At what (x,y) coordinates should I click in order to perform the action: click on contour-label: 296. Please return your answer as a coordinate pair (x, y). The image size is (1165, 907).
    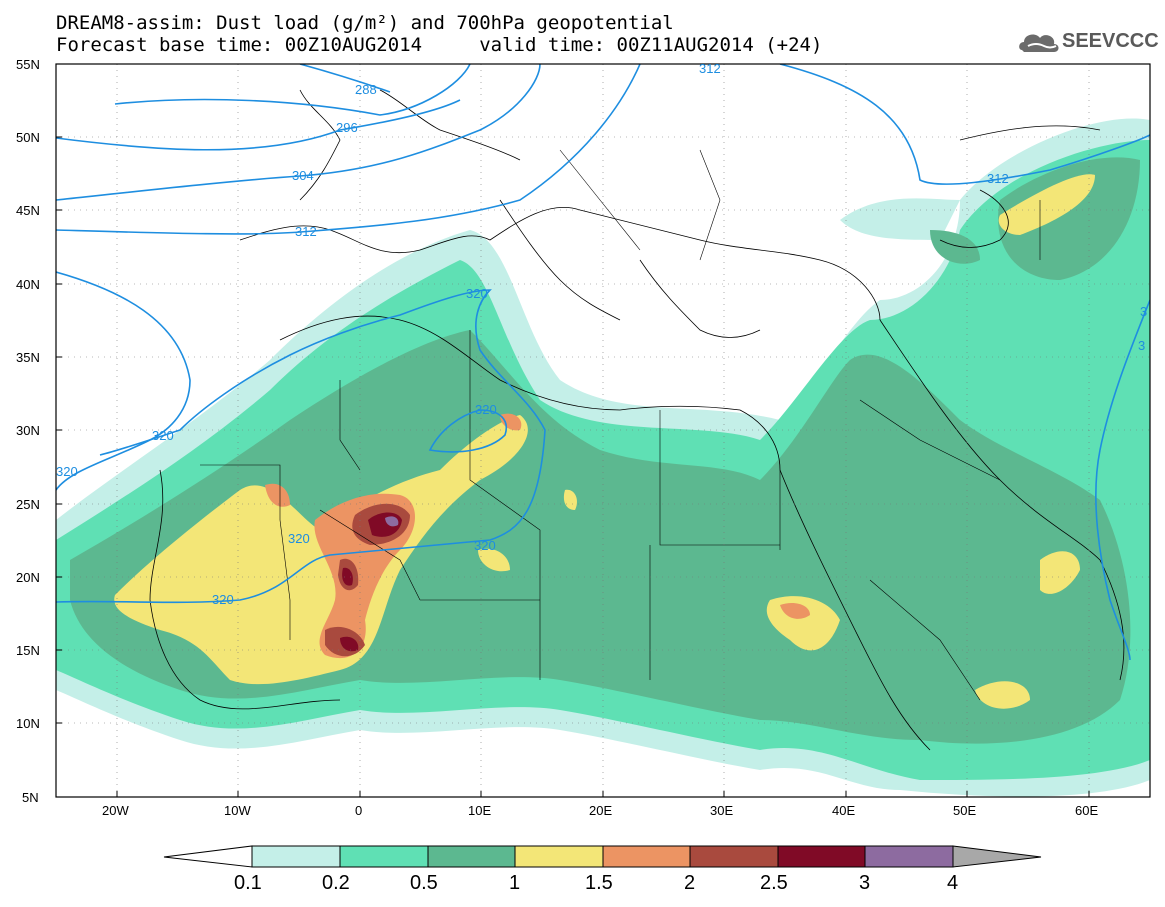
    Looking at the image, I should click on (347, 127).